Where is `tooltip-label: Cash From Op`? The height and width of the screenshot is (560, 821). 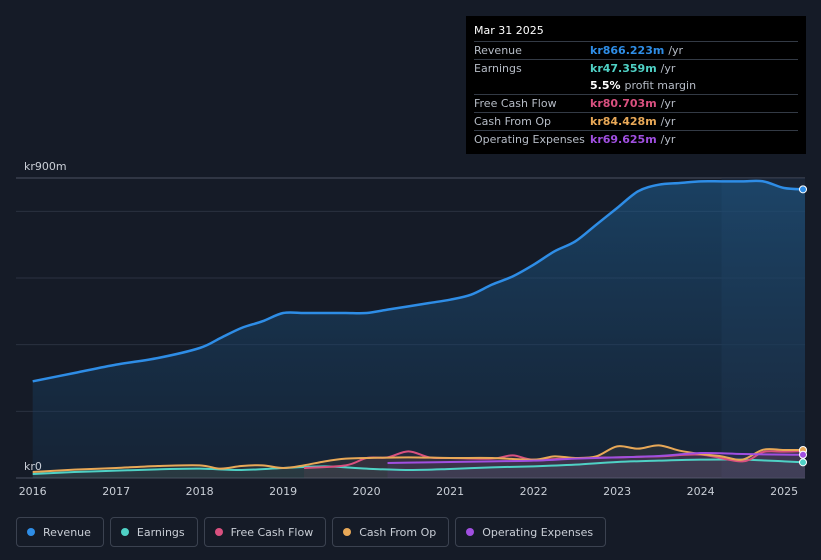
tooltip-label: Cash From Op is located at coordinates (513, 121).